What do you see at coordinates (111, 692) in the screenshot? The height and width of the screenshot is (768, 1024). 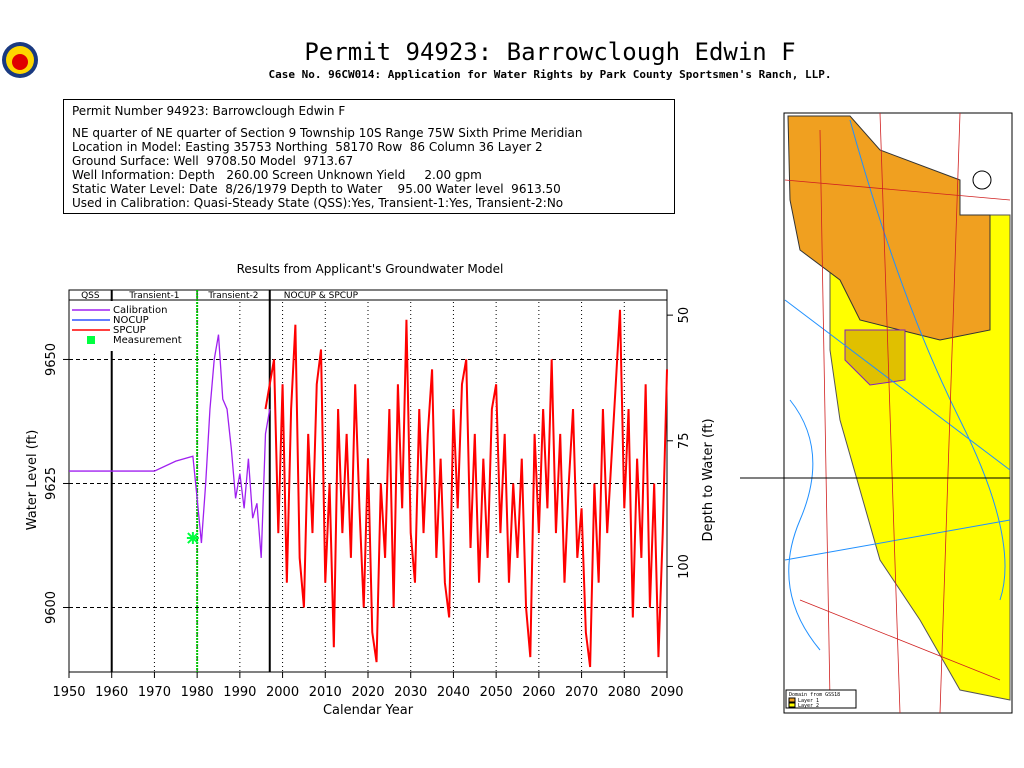 I see `x-tick-label: 1960` at bounding box center [111, 692].